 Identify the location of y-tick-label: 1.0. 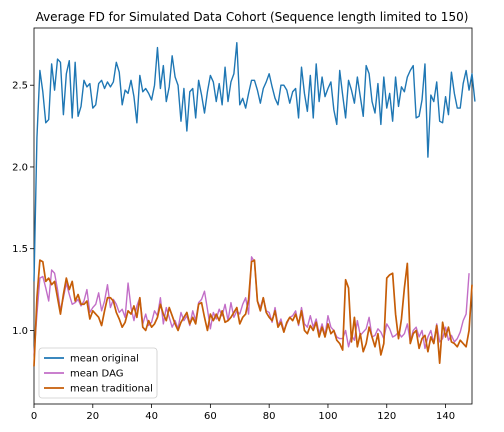
(20, 331).